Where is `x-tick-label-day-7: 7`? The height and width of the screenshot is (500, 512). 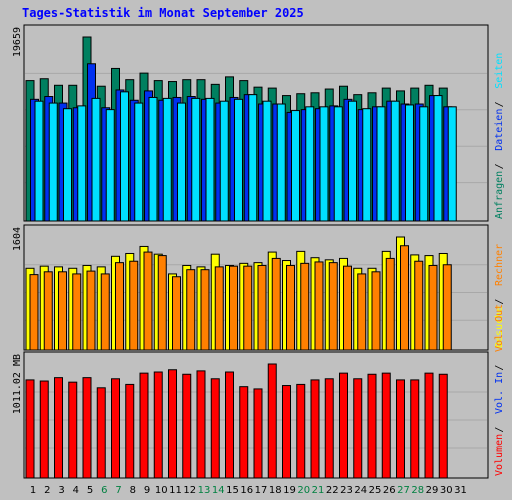
x-tick-label-day-7: 7 is located at coordinates (118, 490).